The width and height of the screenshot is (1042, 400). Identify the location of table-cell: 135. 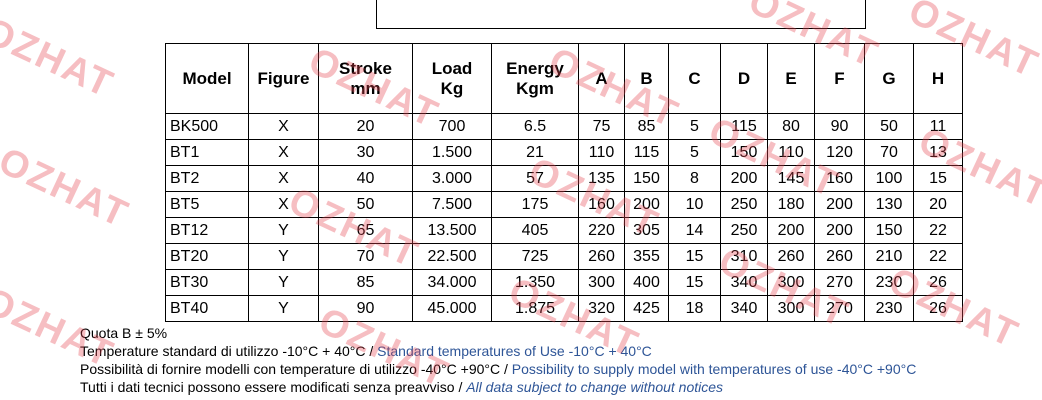
(601, 178).